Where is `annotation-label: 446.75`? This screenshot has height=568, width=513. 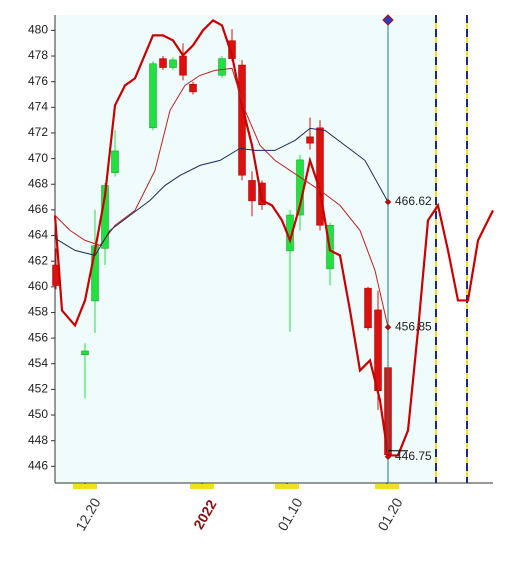 annotation-label: 446.75 is located at coordinates (413, 456).